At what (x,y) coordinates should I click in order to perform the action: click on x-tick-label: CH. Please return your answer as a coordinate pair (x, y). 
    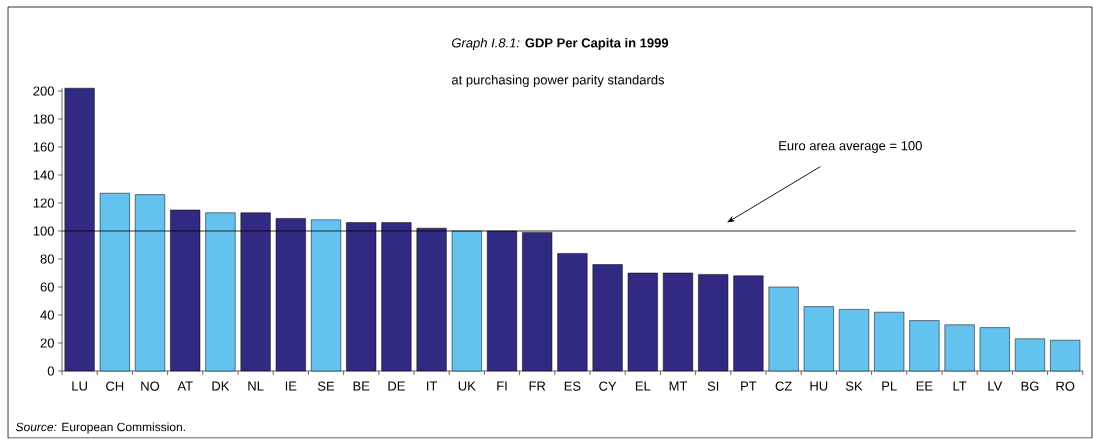
    Looking at the image, I should click on (115, 386).